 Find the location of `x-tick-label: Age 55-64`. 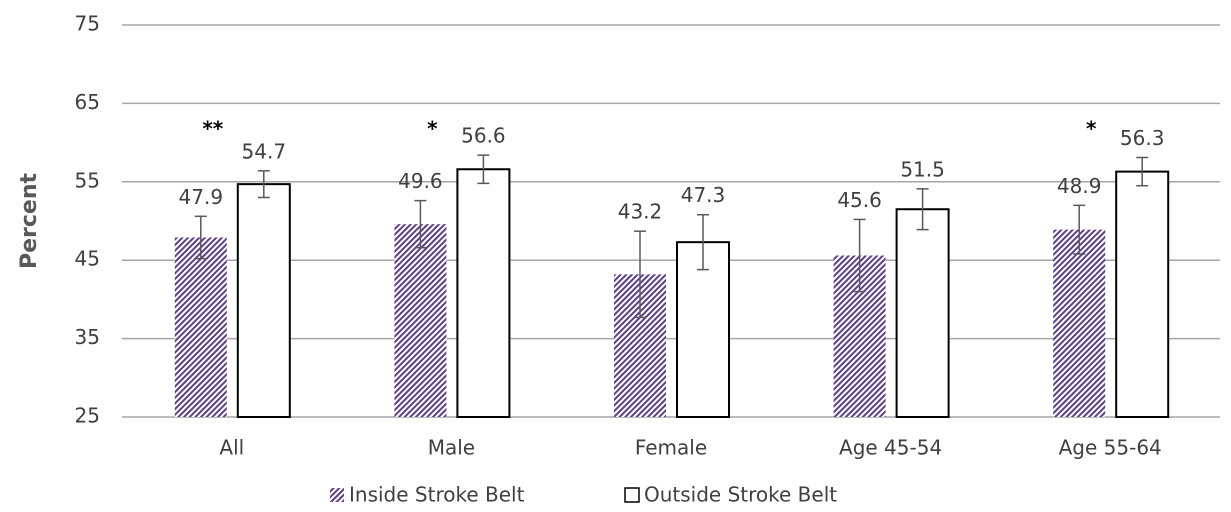

x-tick-label: Age 55-64 is located at coordinates (1110, 448).